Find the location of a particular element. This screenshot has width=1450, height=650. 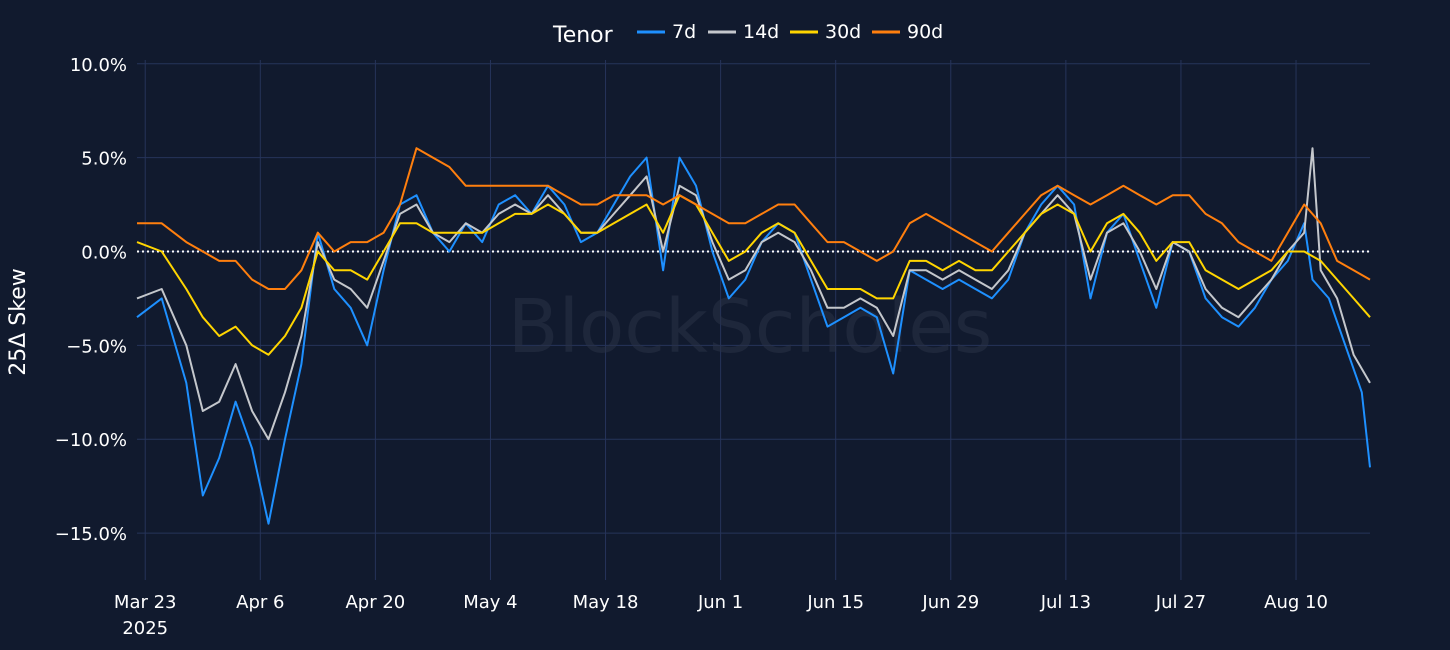

x-tick-label: Jun 29 is located at coordinates (950, 602).